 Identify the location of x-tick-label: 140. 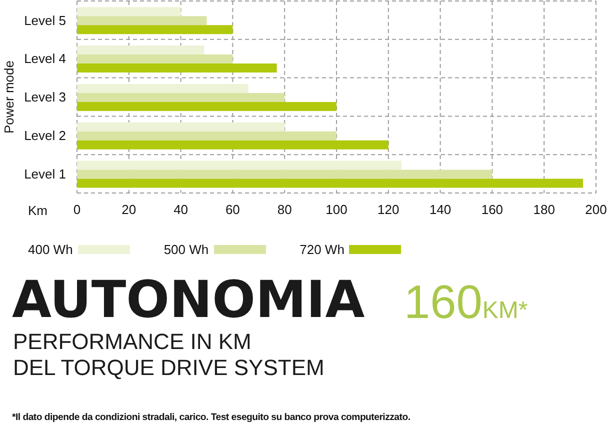
(440, 210).